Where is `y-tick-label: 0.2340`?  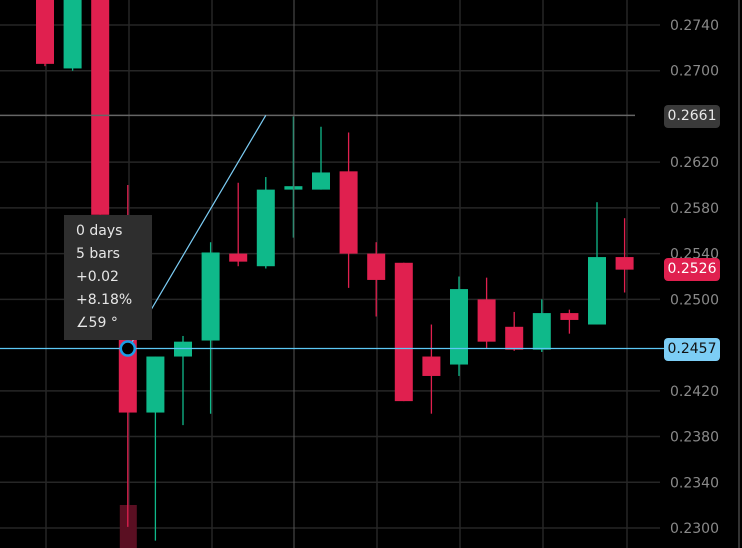
y-tick-label: 0.2340 is located at coordinates (694, 483).